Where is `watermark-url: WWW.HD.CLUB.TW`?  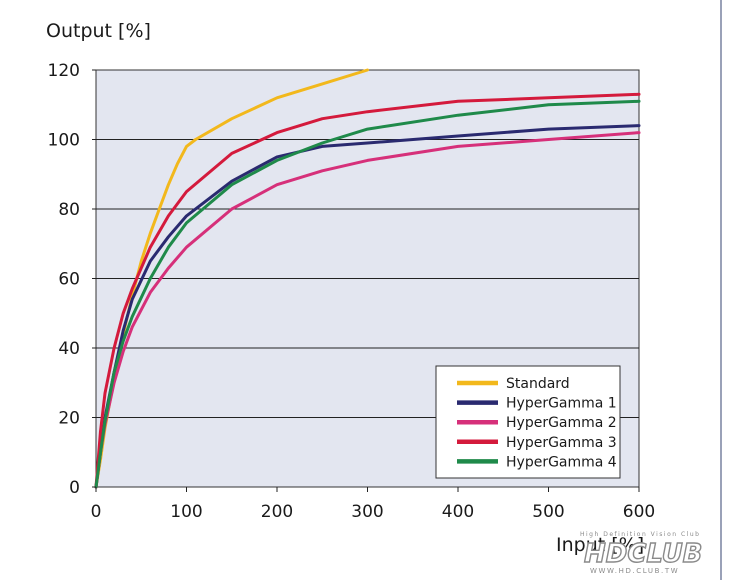 watermark-url: WWW.HD.CLUB.TW is located at coordinates (634, 571).